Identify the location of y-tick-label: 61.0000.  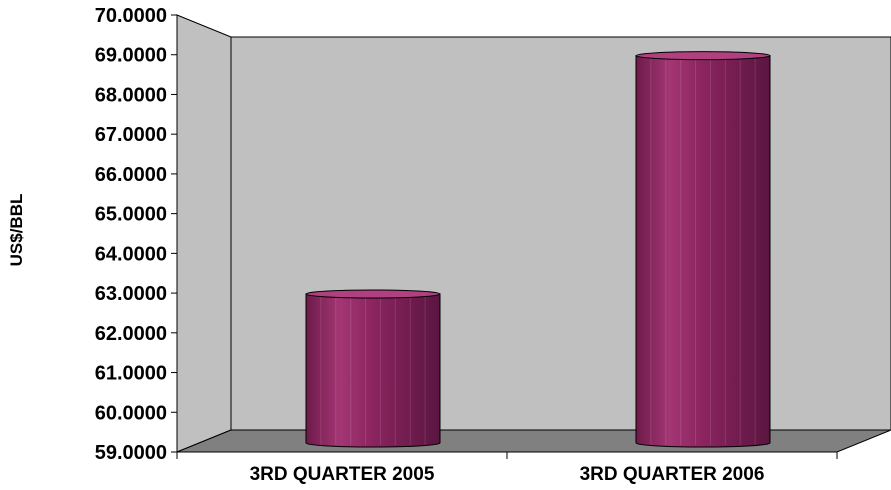
(131, 374).